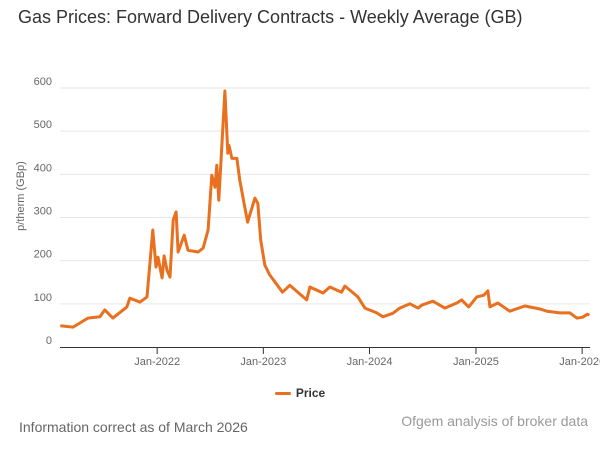  I want to click on source-credit: Ofgem analysis of broker data, so click(494, 421).